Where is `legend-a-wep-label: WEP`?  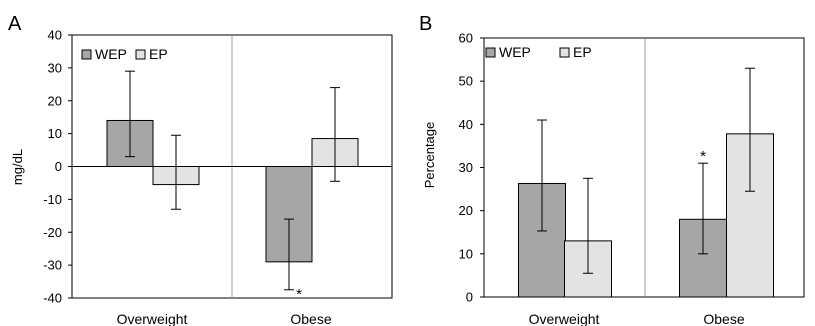 legend-a-wep-label: WEP is located at coordinates (111, 54).